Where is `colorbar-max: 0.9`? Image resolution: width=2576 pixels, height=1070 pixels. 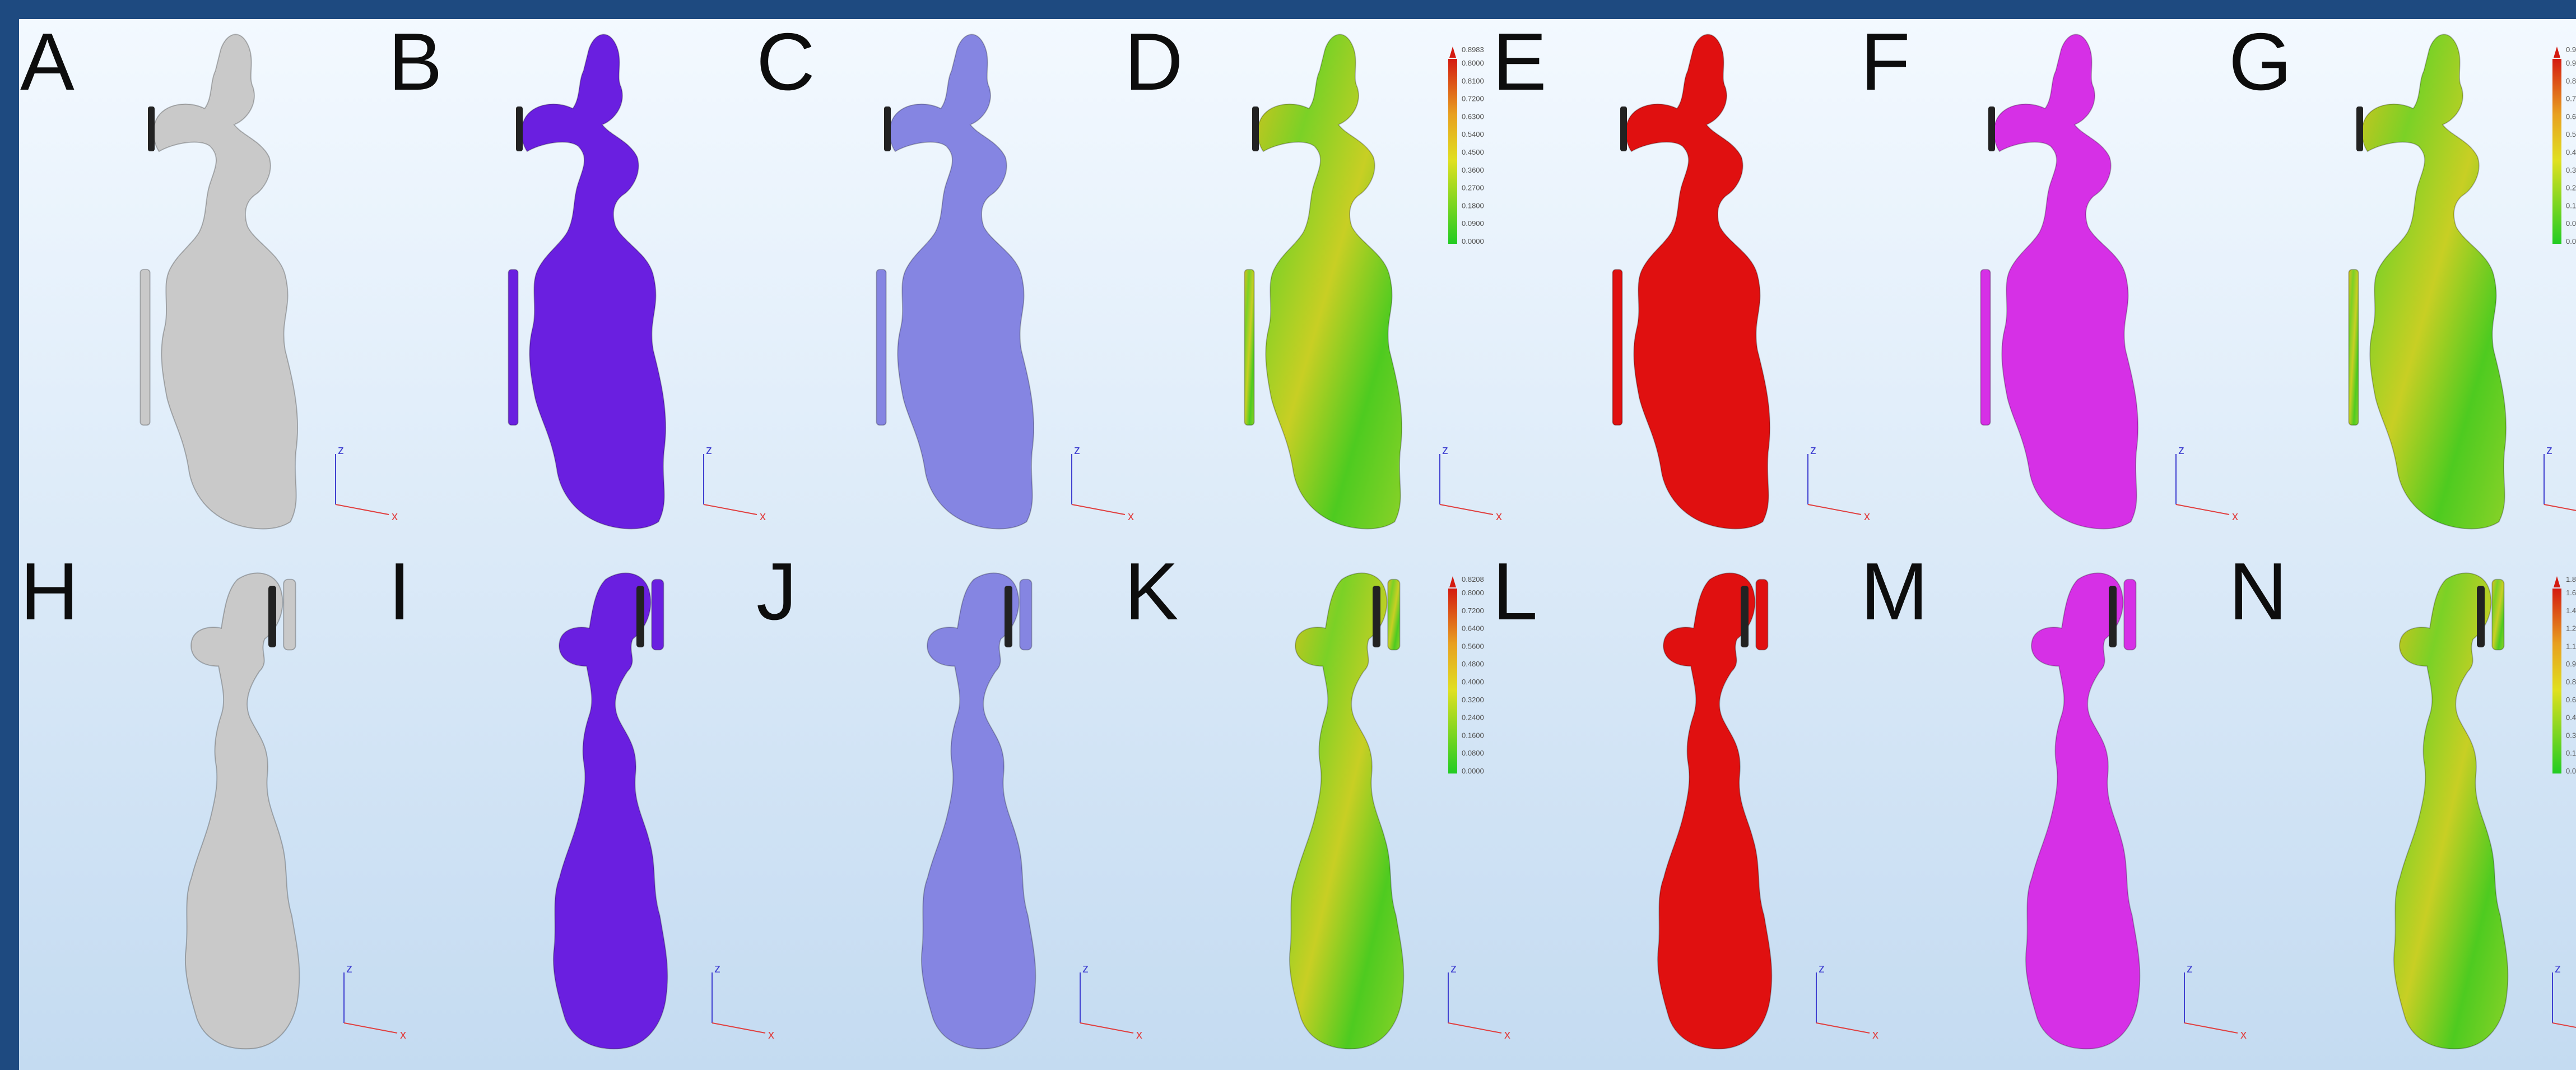 colorbar-max: 0.9 is located at coordinates (2571, 49).